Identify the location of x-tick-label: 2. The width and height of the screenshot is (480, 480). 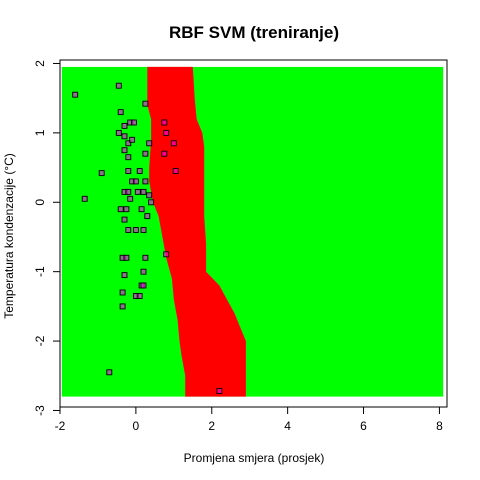
(211, 426).